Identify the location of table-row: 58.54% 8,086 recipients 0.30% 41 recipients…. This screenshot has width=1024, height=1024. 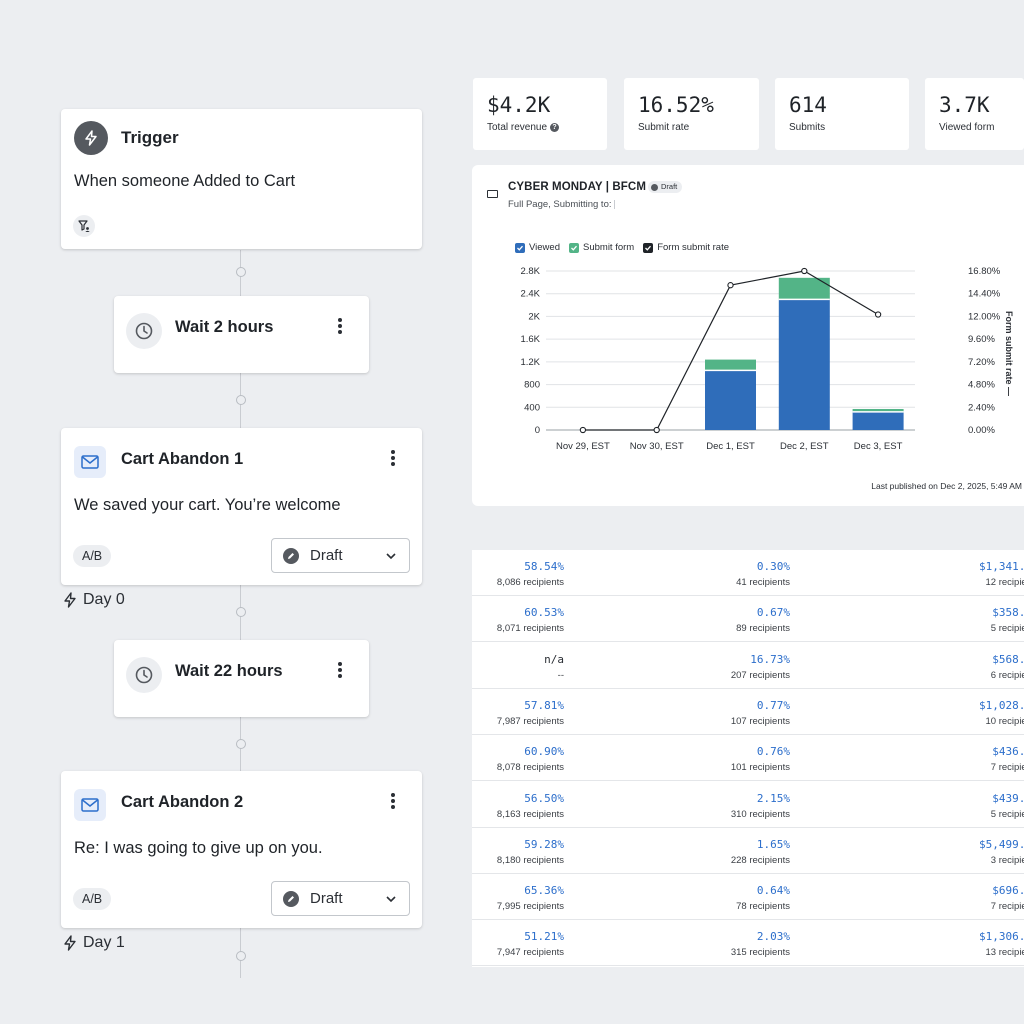
(748, 573).